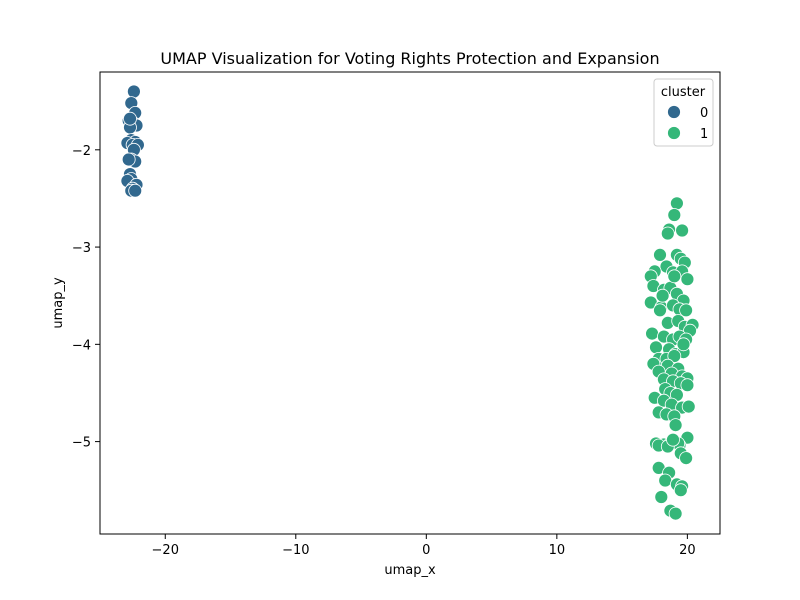 This screenshot has height=600, width=800. Describe the element at coordinates (426, 550) in the screenshot. I see `x-tick-label: 0` at that location.